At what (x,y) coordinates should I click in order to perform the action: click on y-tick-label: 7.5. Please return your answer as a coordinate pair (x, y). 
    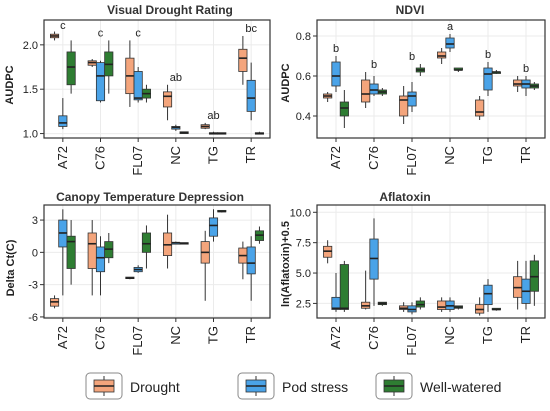
    Looking at the image, I should click on (303, 244).